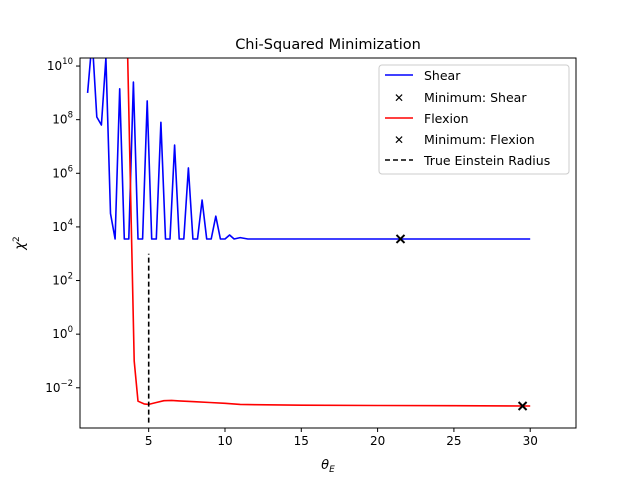 This screenshot has width=640, height=480. I want to click on y-axis-label-sup: 2, so click(17, 239).